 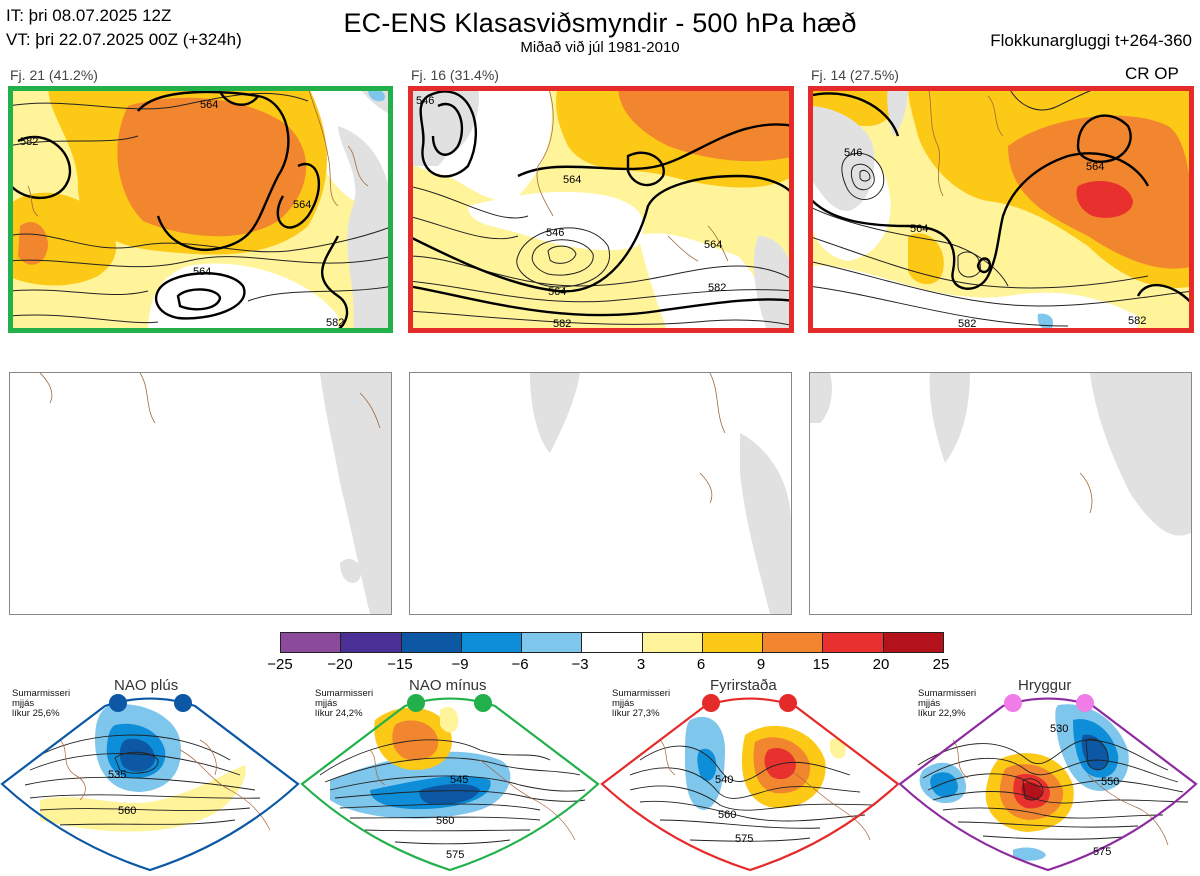 I want to click on colorbar-tick: −3, so click(x=580, y=664).